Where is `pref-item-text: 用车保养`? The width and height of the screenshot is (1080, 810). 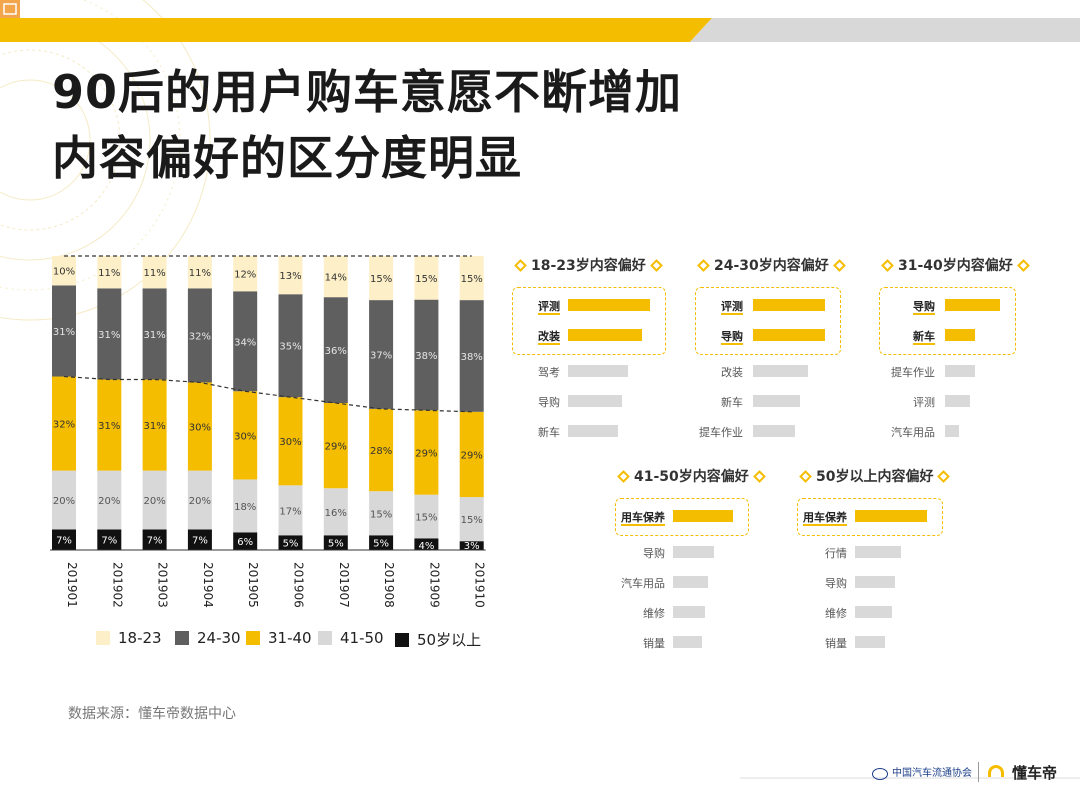
pref-item-text: 用车保养 is located at coordinates (825, 518).